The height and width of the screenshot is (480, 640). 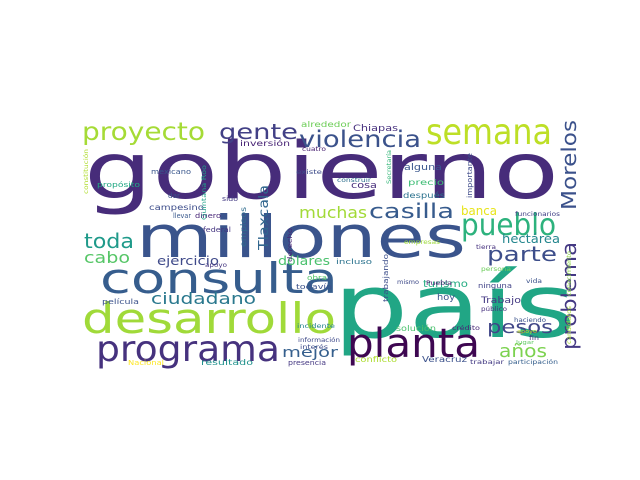 What do you see at coordinates (413, 344) in the screenshot?
I see `word-planta: planta` at bounding box center [413, 344].